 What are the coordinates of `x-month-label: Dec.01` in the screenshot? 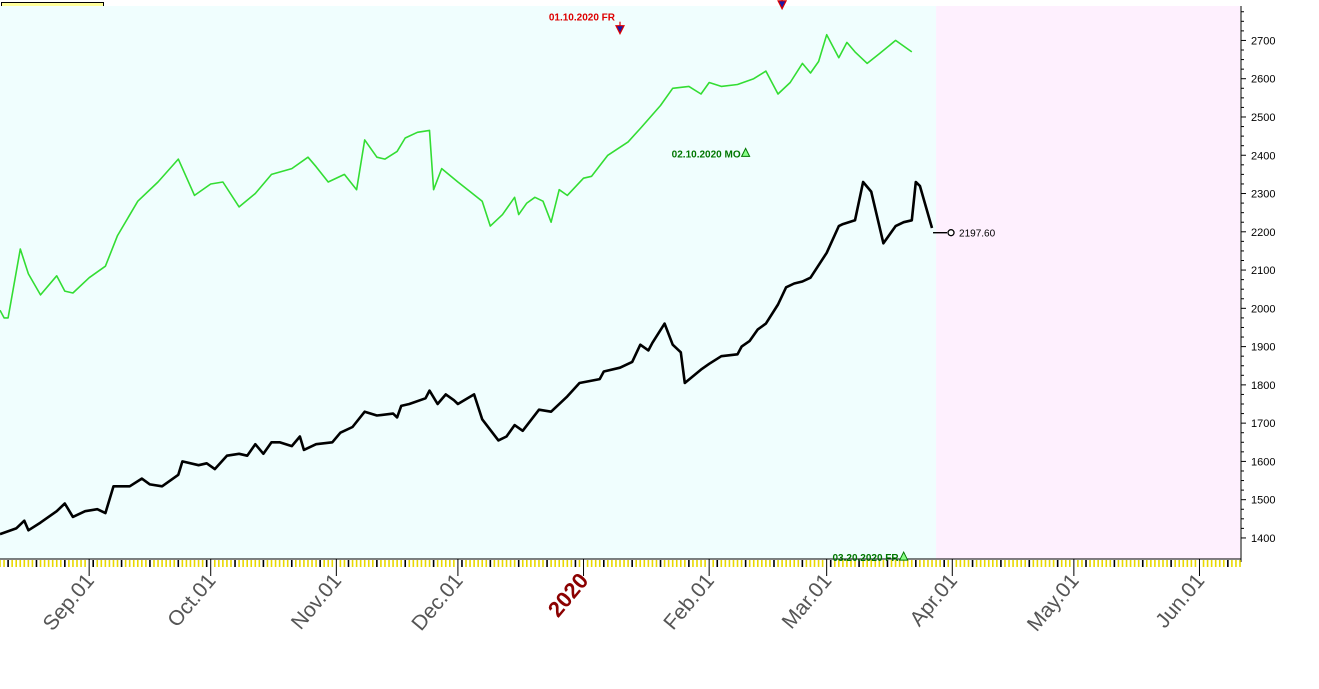 It's located at (437, 602).